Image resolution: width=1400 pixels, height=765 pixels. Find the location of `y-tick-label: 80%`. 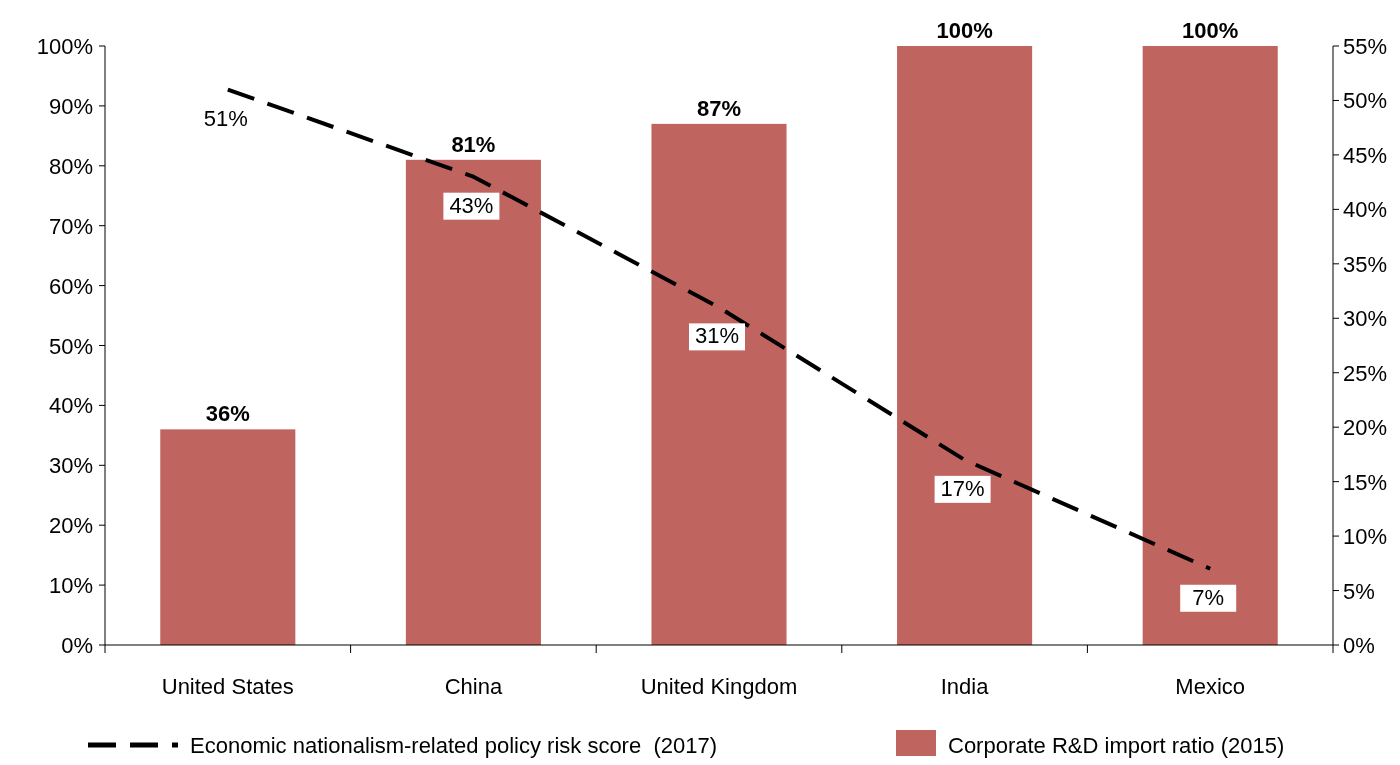

y-tick-label: 80% is located at coordinates (70, 166).